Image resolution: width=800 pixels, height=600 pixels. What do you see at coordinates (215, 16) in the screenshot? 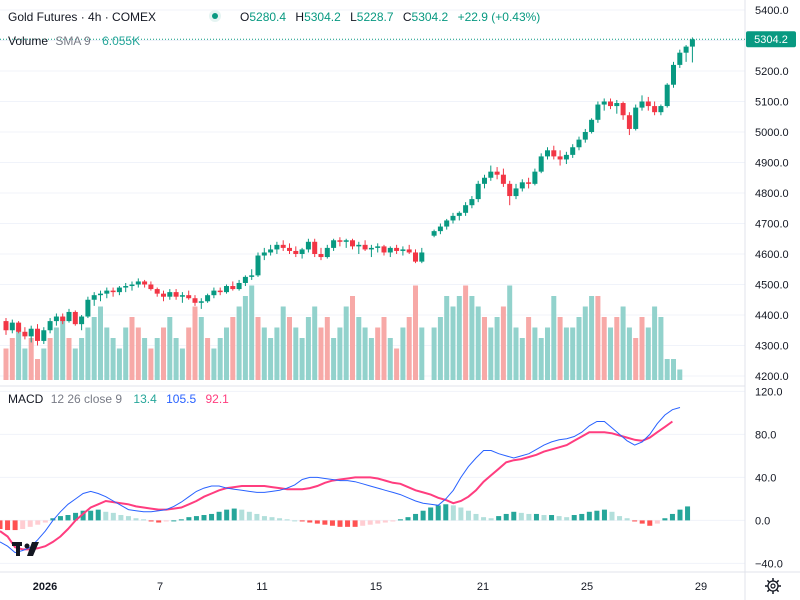
I see `market-status-dot` at bounding box center [215, 16].